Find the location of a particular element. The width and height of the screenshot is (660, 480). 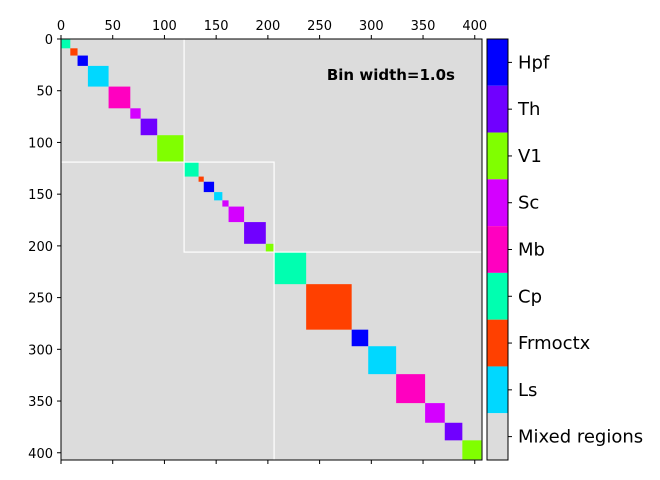

colorbar-label-sc: Sc is located at coordinates (528, 203).